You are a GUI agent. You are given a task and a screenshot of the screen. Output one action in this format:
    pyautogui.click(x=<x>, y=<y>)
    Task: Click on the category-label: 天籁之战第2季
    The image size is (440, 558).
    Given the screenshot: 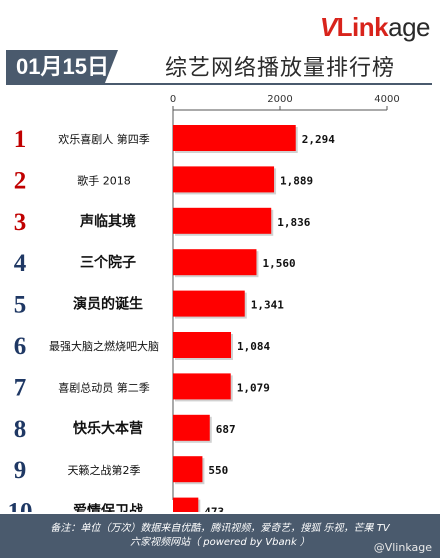 What is the action you would take?
    pyautogui.click(x=104, y=470)
    